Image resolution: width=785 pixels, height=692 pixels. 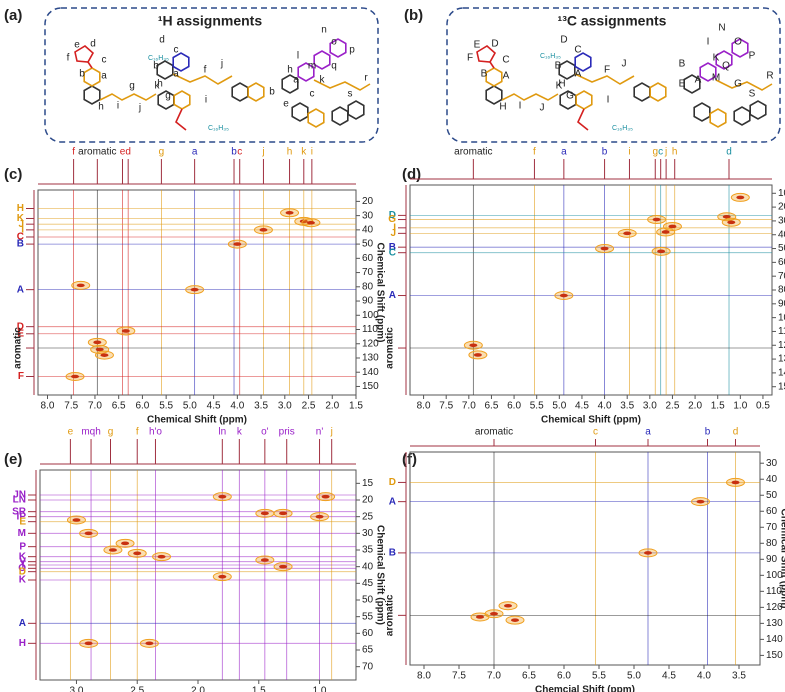 I want to click on peak-label: g, so click(x=655, y=152).